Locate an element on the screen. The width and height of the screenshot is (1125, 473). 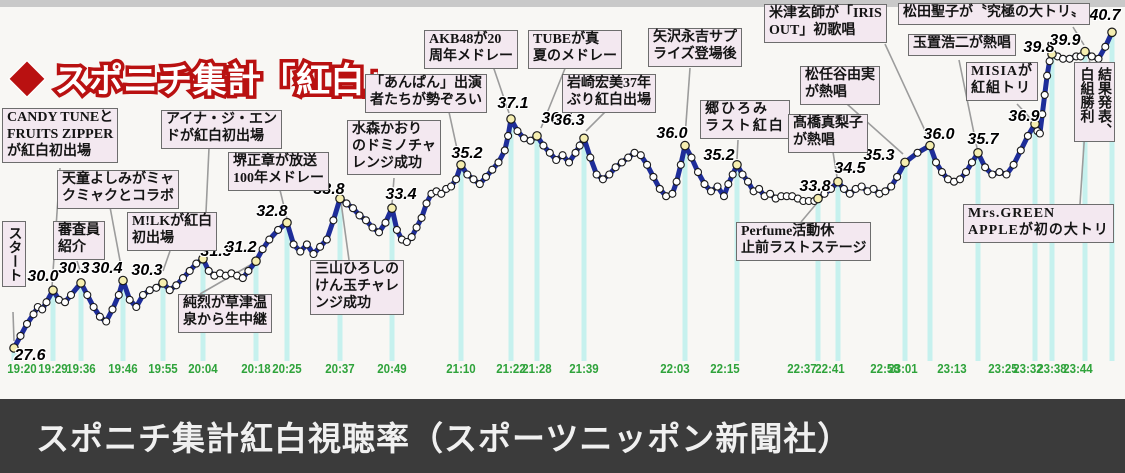
time-label-23:32: 23:32 is located at coordinates (1028, 369).